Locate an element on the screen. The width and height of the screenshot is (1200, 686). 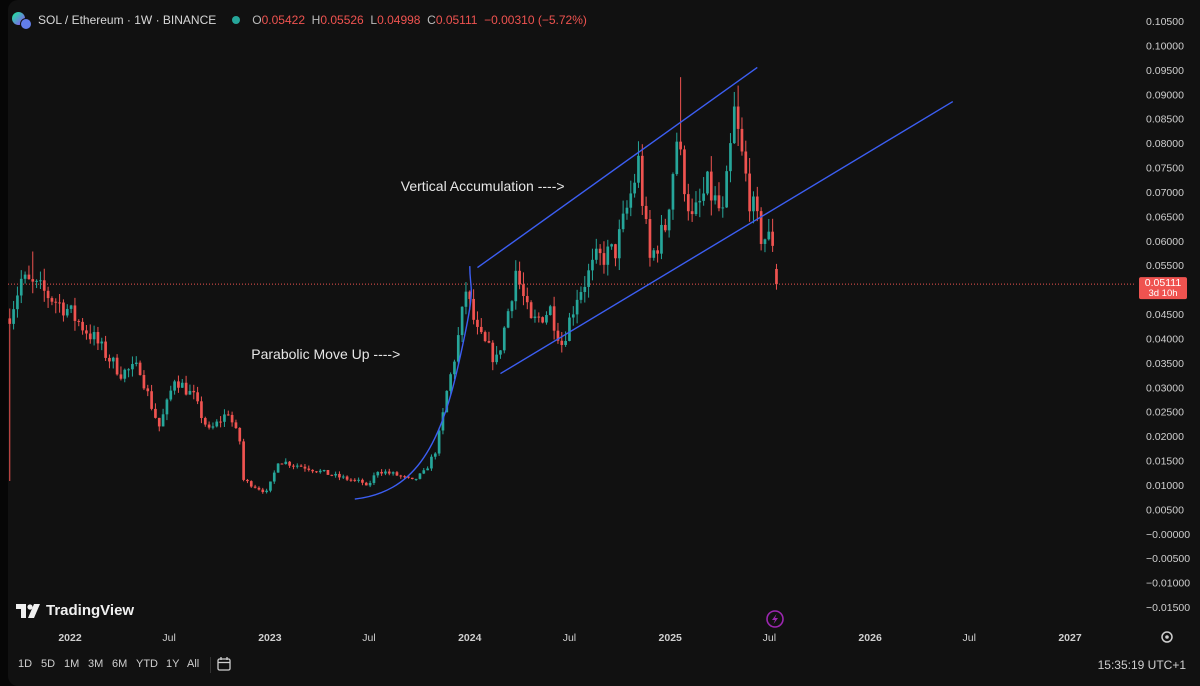
time-tick-label: 2022 is located at coordinates (70, 638).